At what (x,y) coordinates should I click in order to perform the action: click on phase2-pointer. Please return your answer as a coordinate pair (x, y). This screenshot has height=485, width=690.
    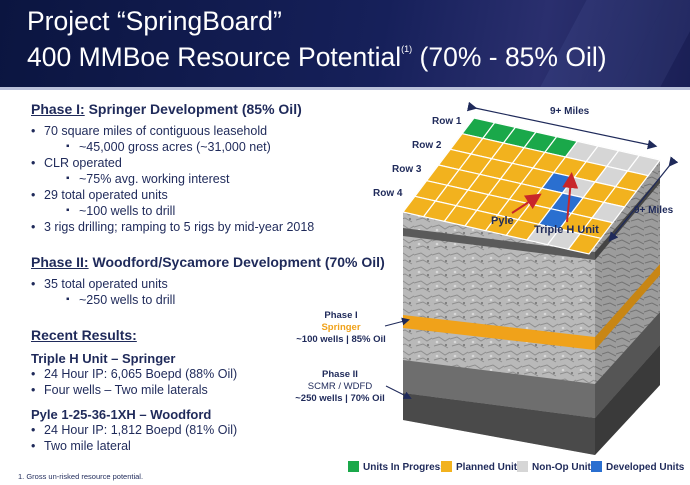
    Looking at the image, I should click on (398, 392).